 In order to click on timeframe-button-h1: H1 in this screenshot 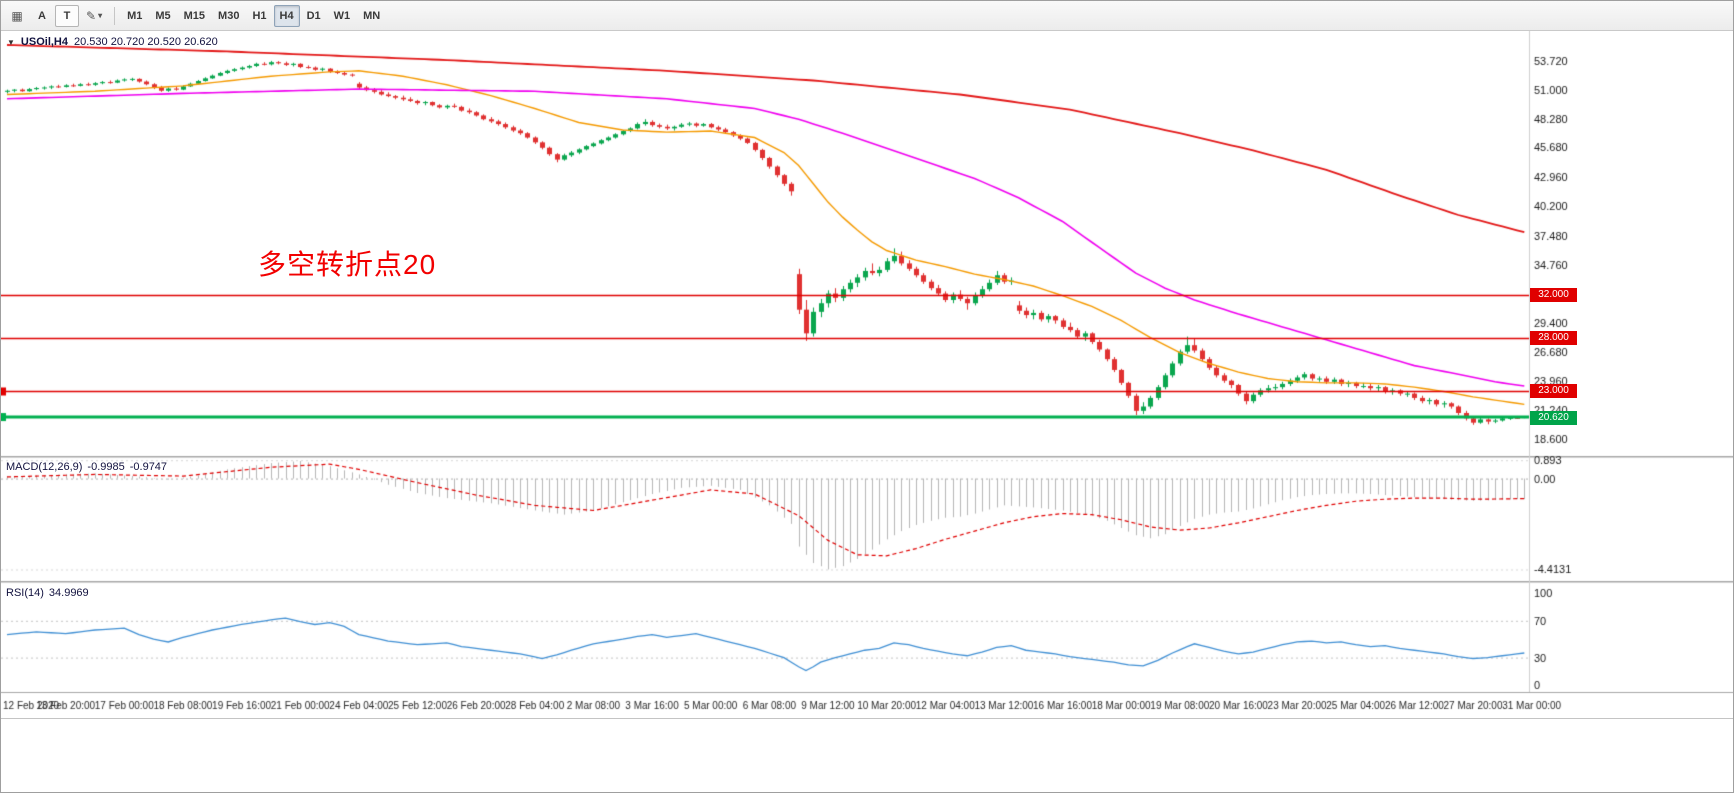, I will do `click(259, 16)`.